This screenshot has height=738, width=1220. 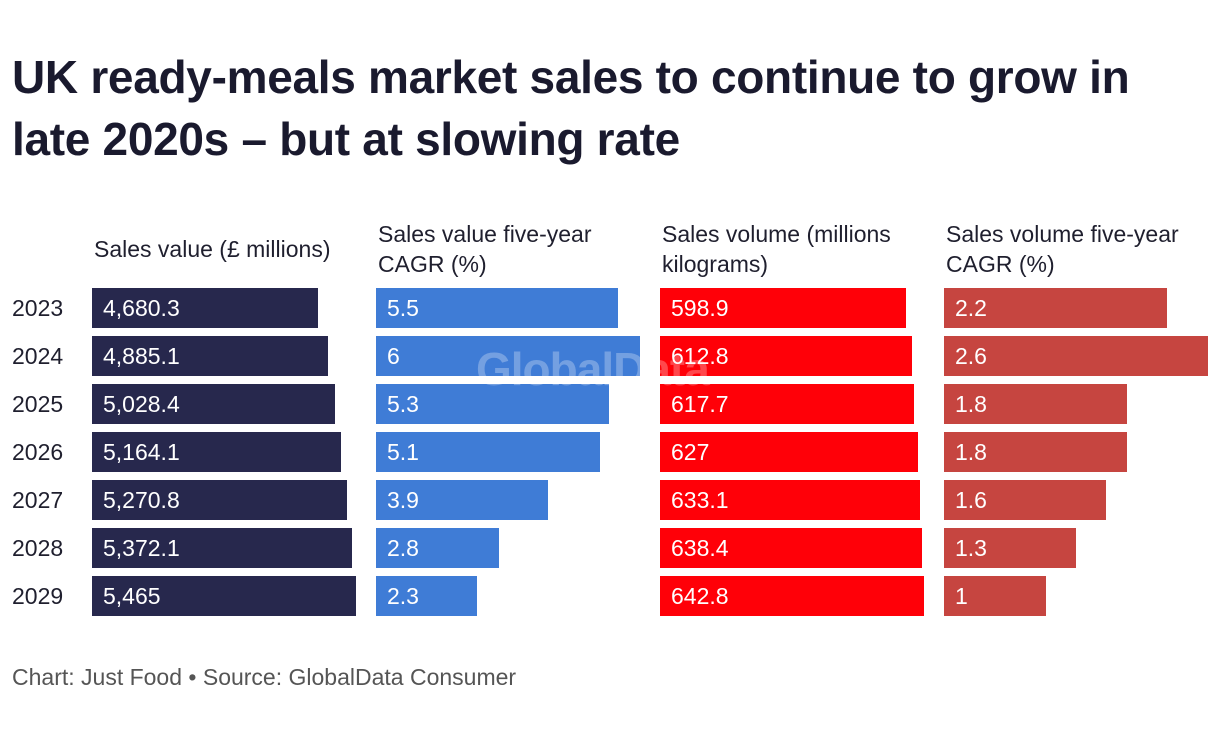 What do you see at coordinates (1062, 249) in the screenshot?
I see `column-header-sales-volume-cagr: Sales volume five-year CAGR (%)` at bounding box center [1062, 249].